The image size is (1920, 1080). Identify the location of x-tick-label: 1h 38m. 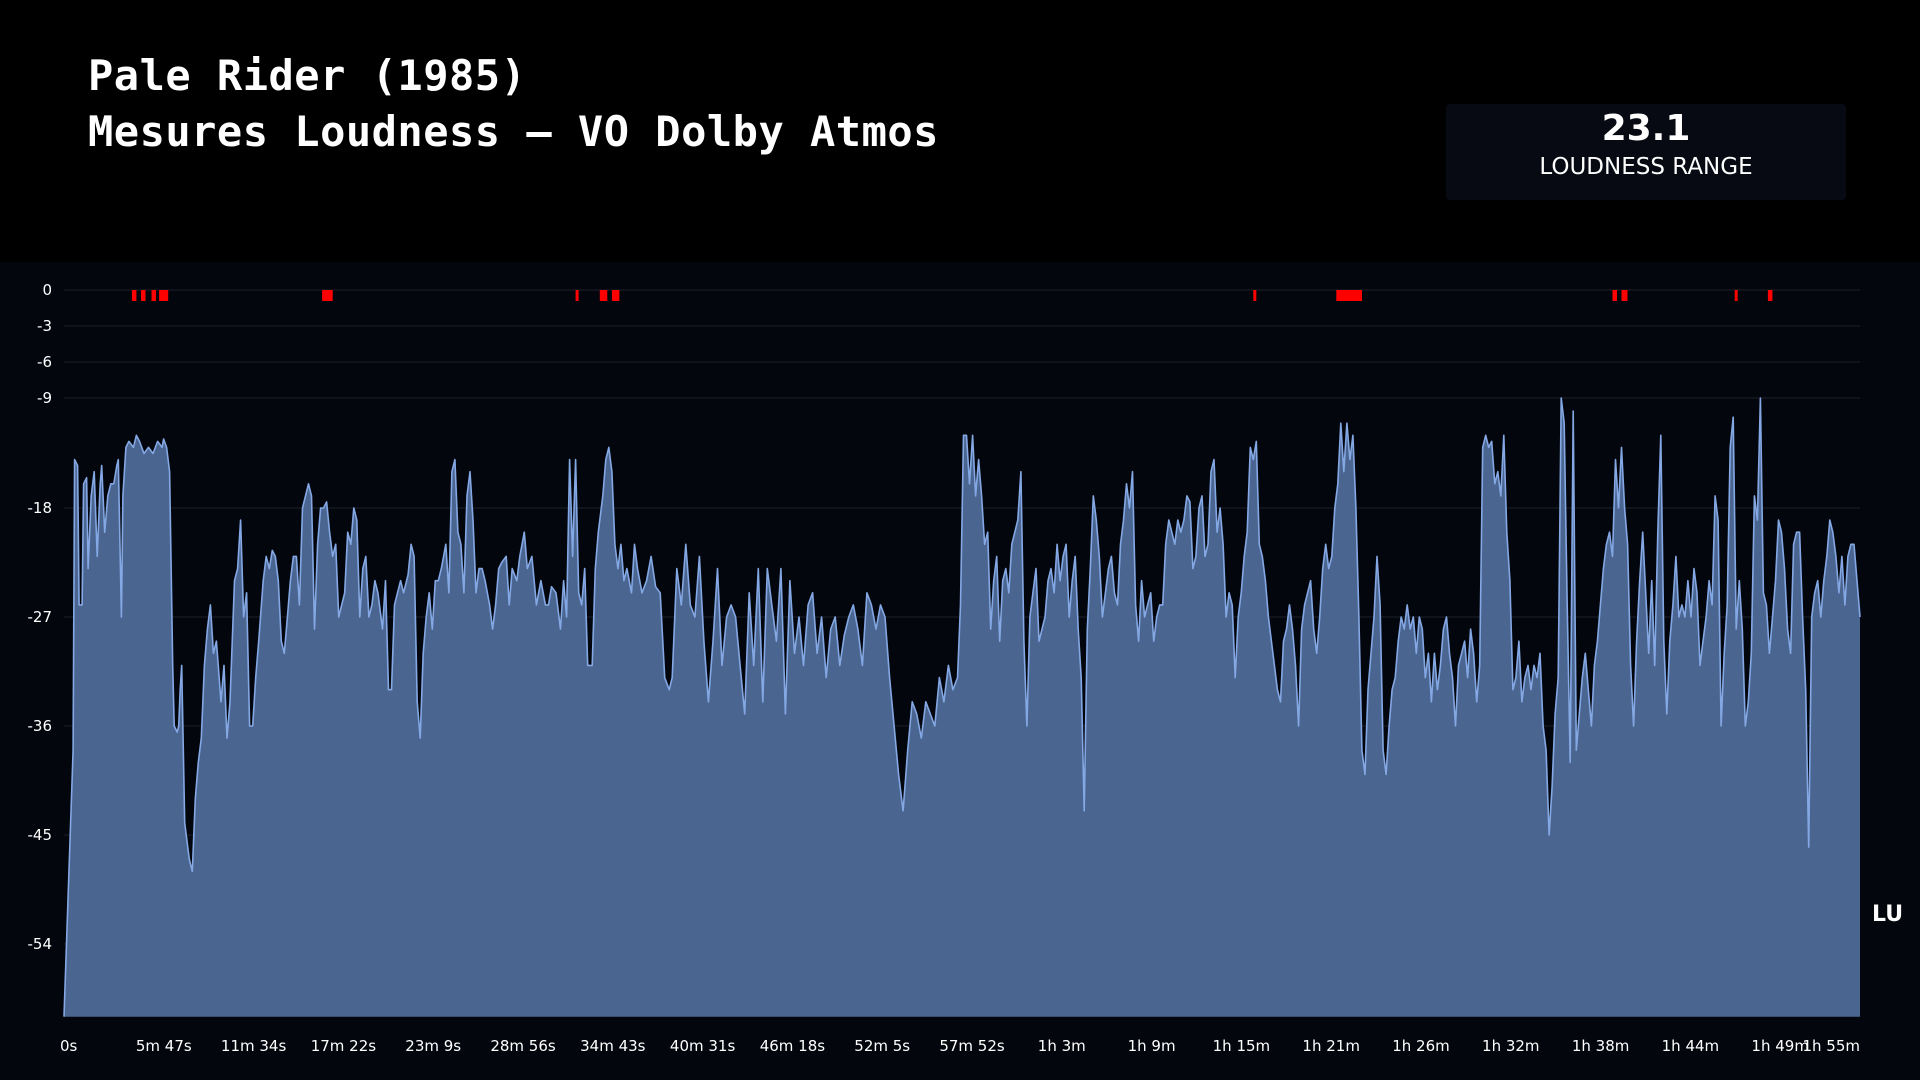
(1601, 1046).